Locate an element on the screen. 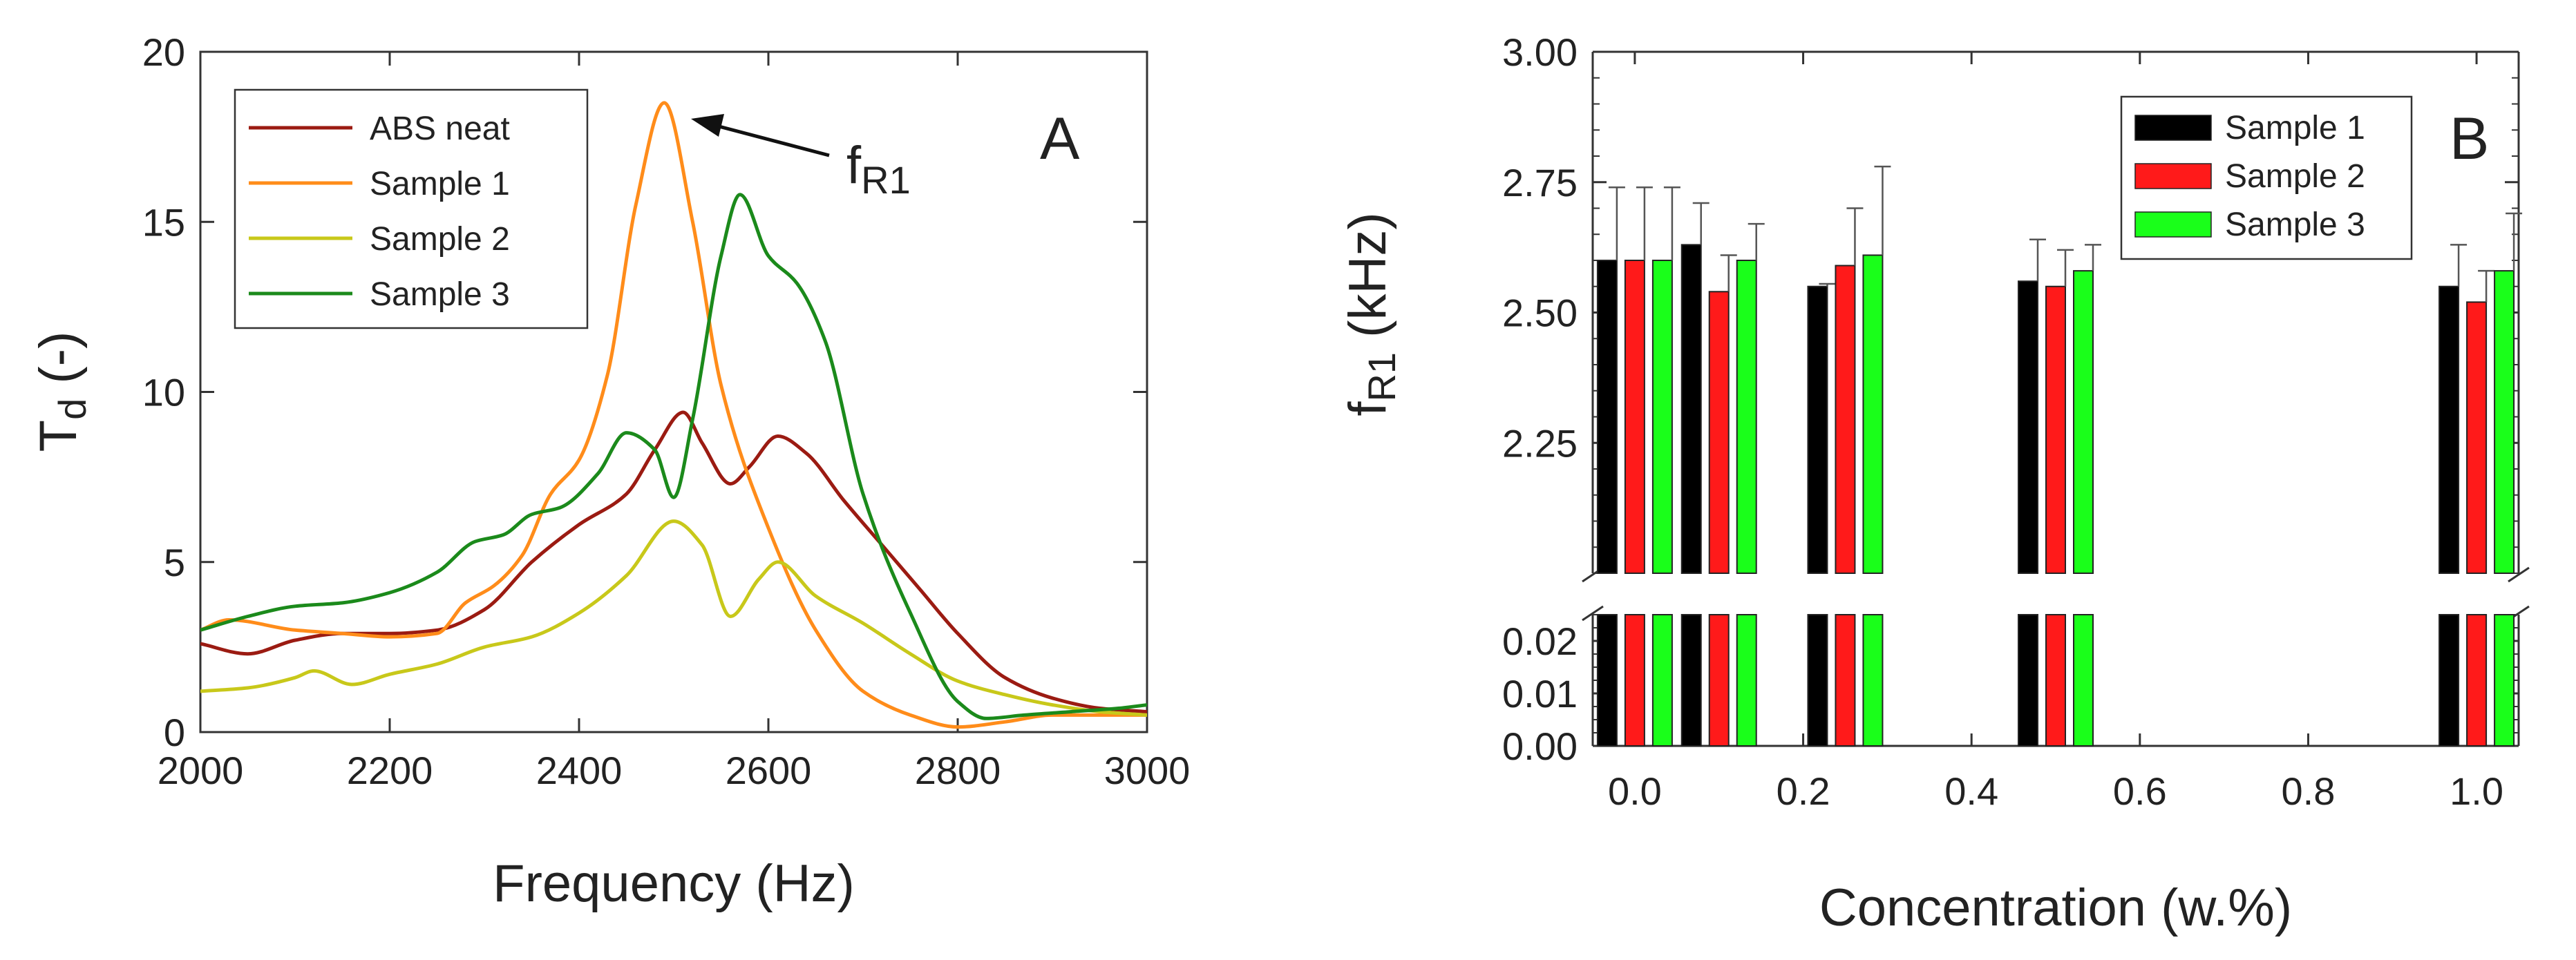  chart-a-annotation: fR1 is located at coordinates (801, 158).